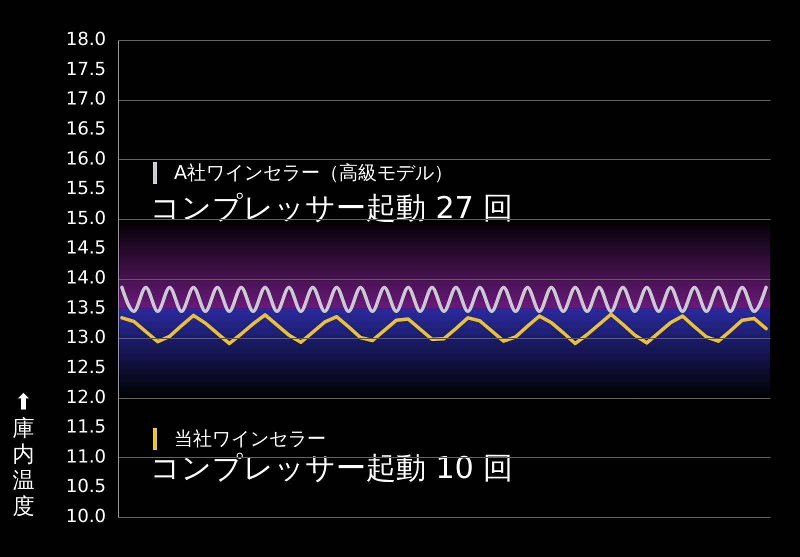 Image resolution: width=800 pixels, height=557 pixels. I want to click on y-tick-label: 12.5, so click(86, 367).